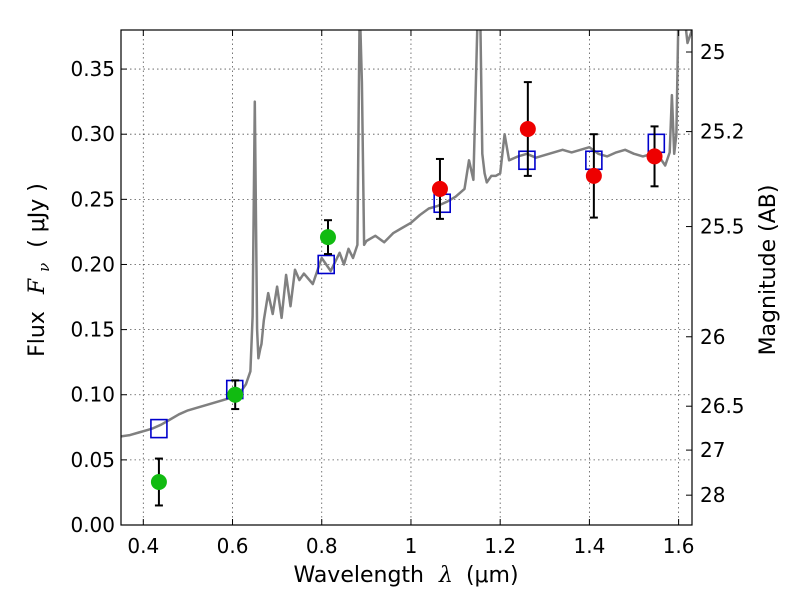  Describe the element at coordinates (589, 546) in the screenshot. I see `x-tick-label-5: 1.4` at that location.